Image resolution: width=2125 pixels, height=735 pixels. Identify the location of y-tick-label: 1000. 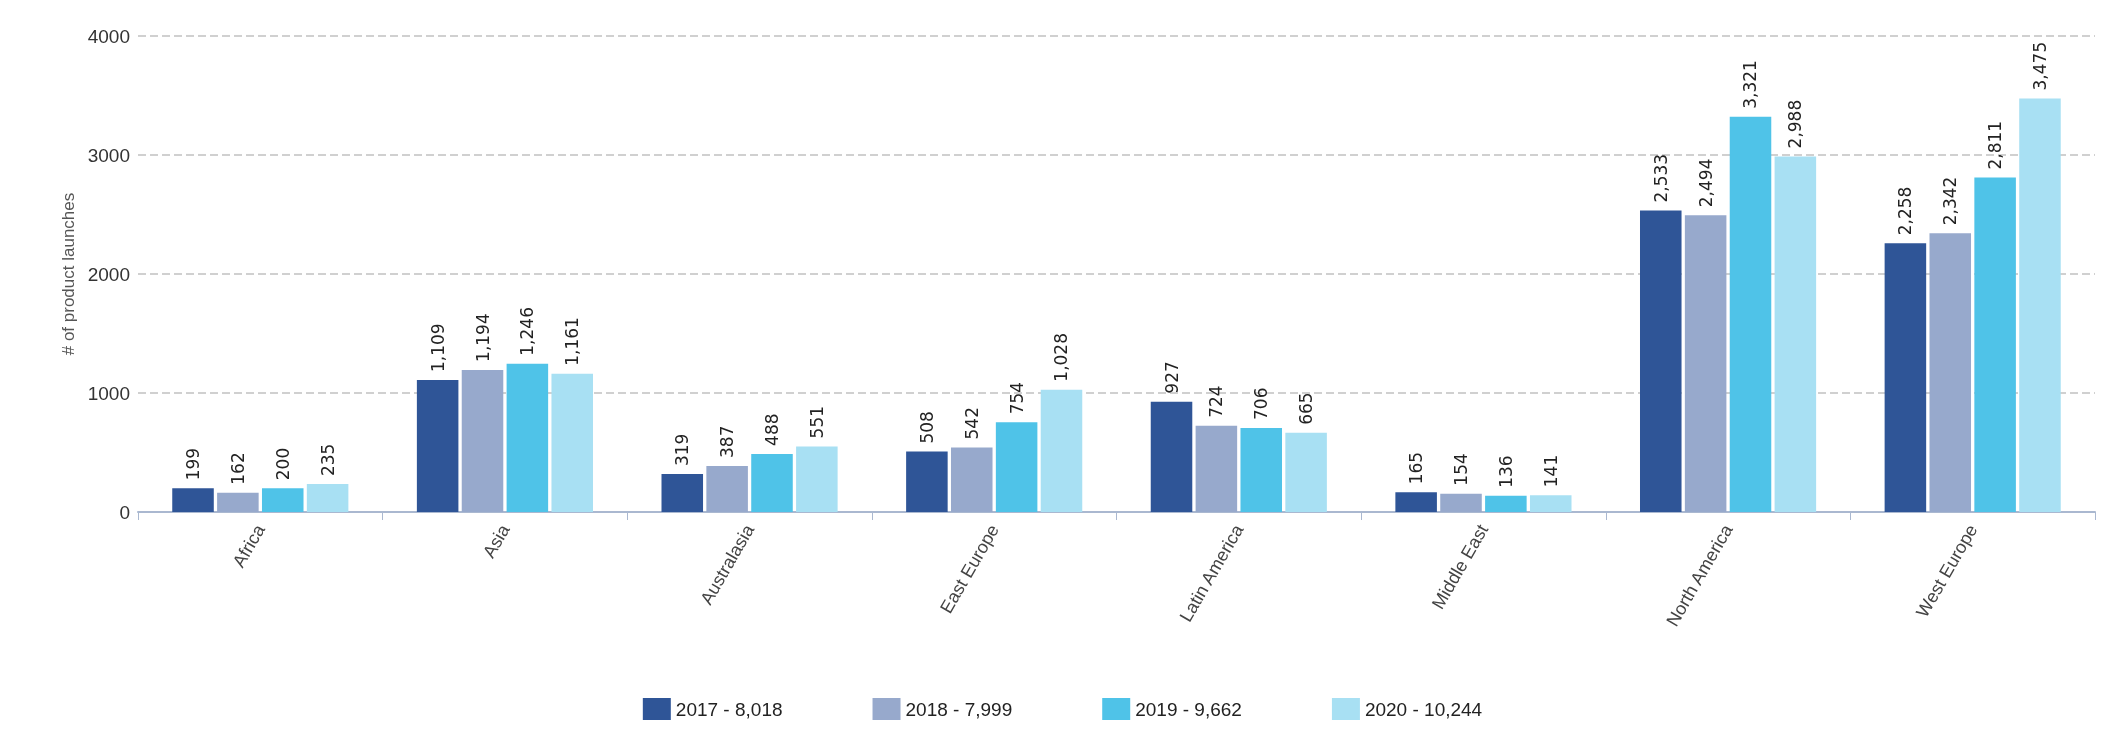
(108, 393).